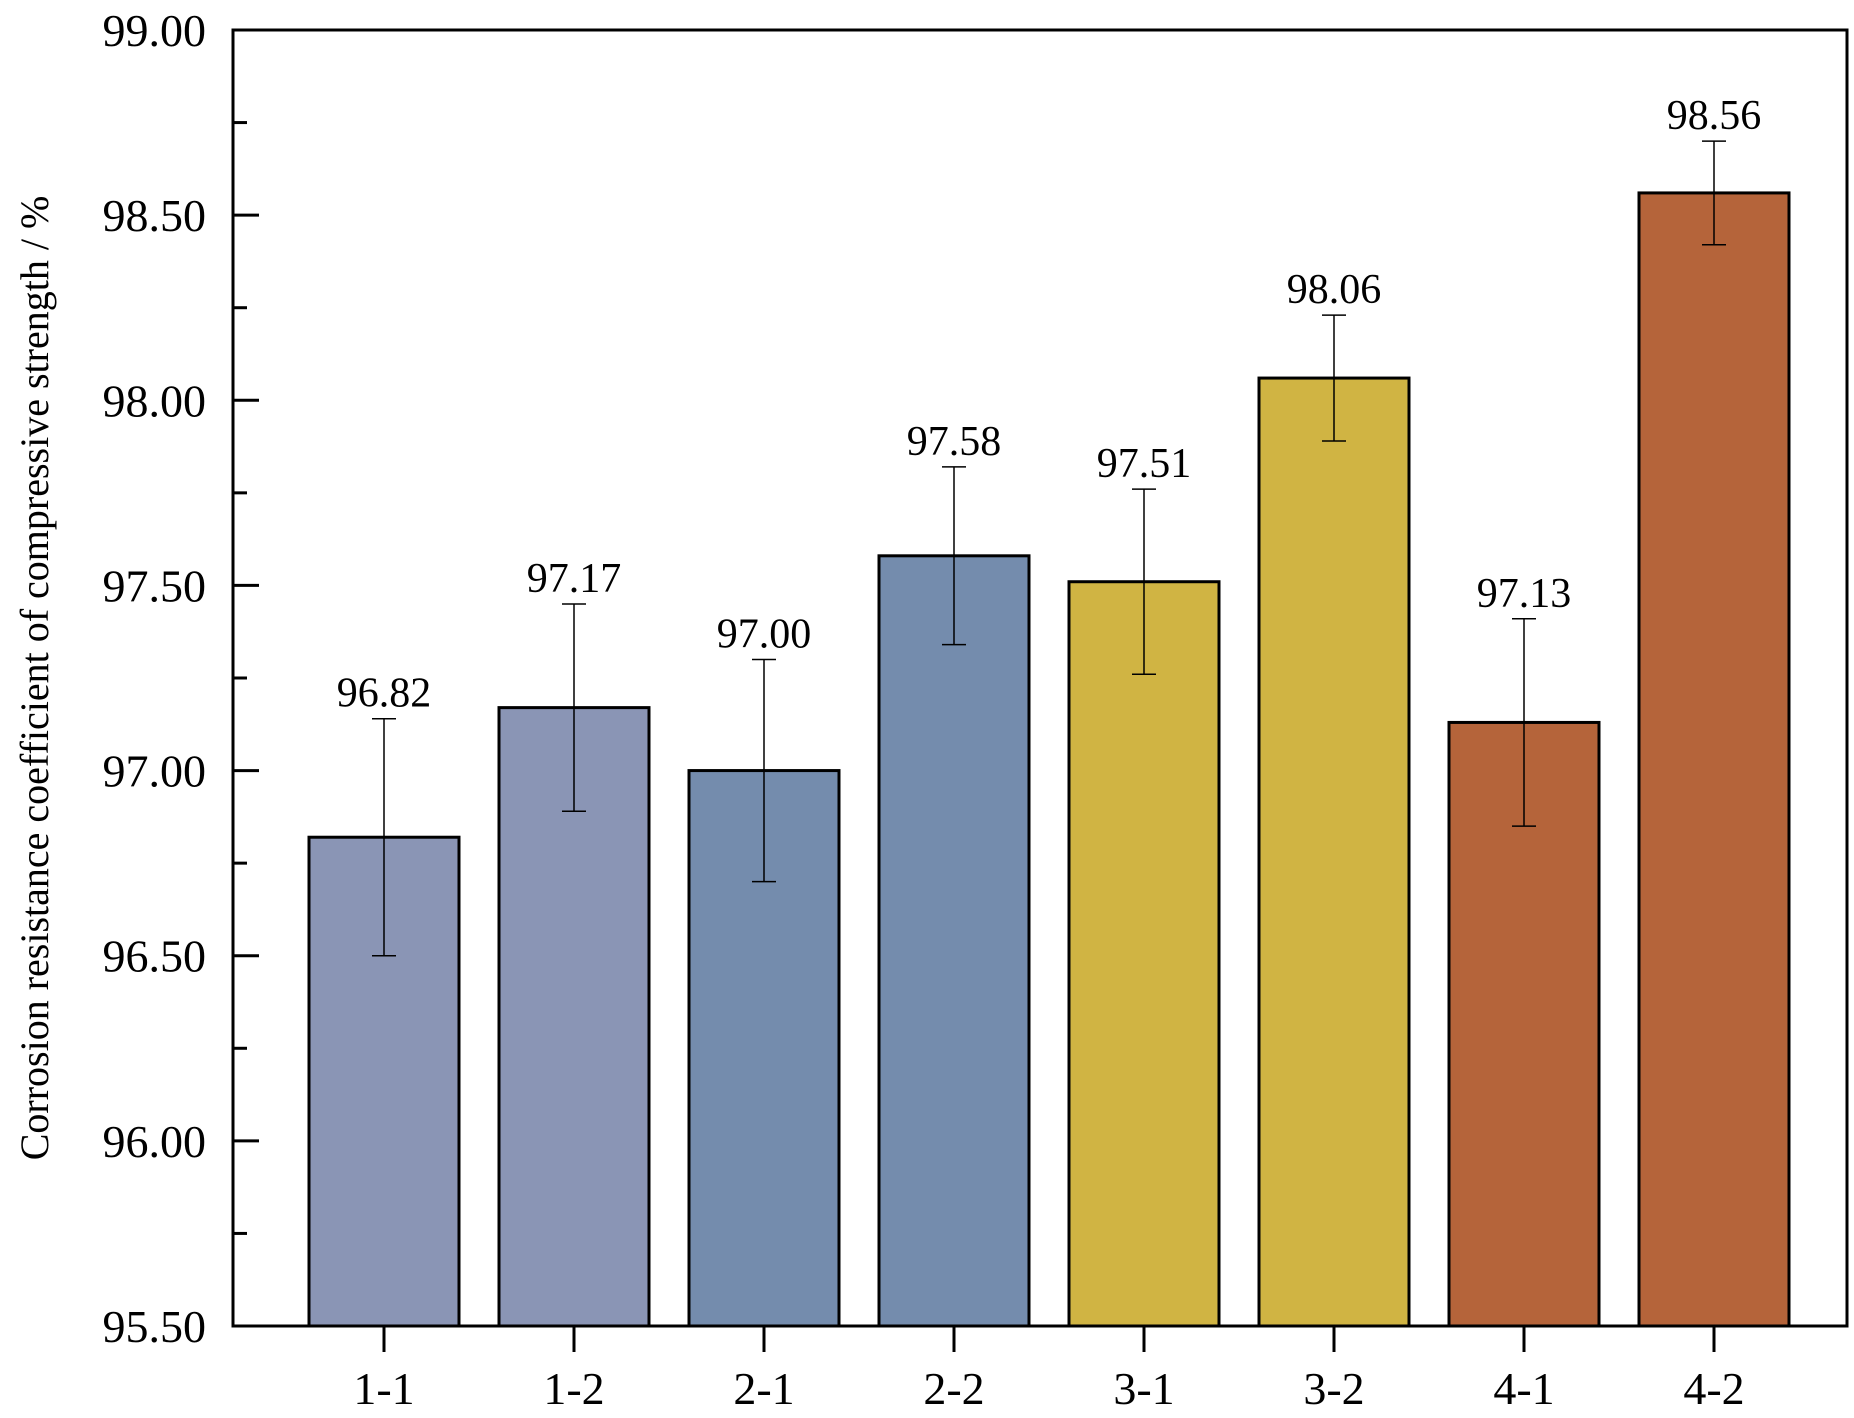  I want to click on y-tick-label-99.00: 99.00, so click(155, 30).